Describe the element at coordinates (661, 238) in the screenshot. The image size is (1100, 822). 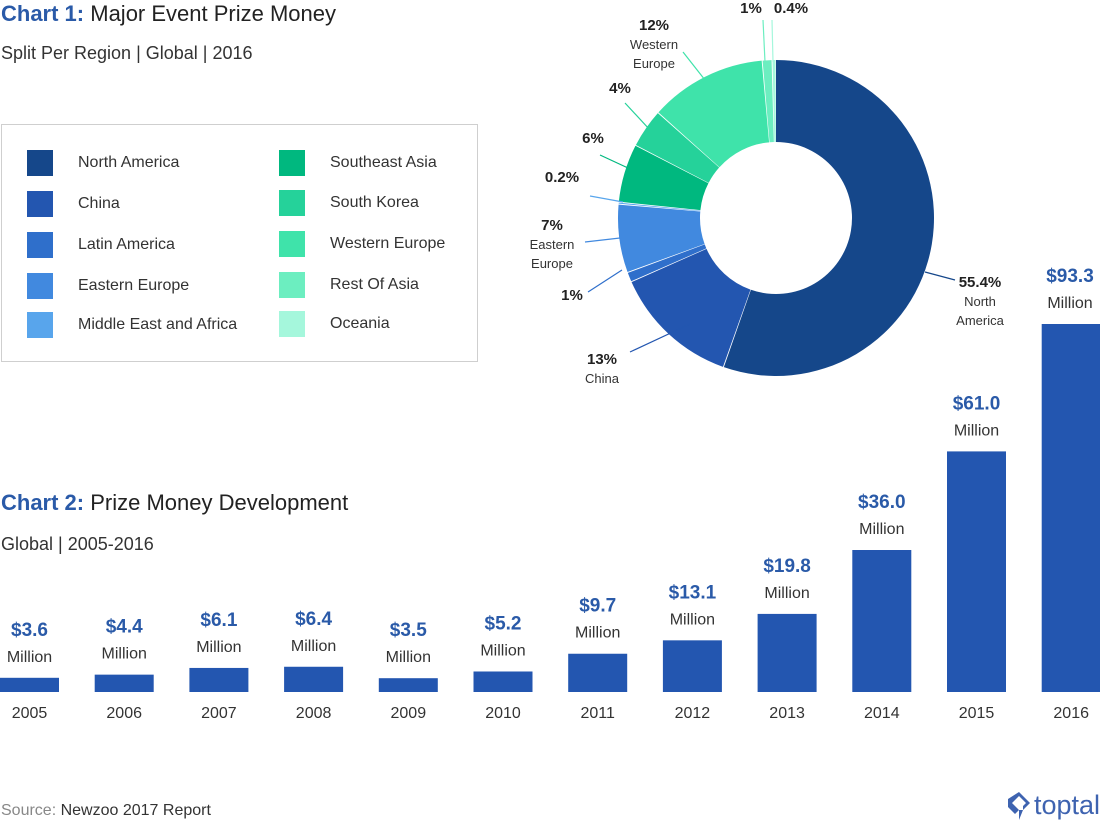
I see `donut-slice-eastern-europe` at that location.